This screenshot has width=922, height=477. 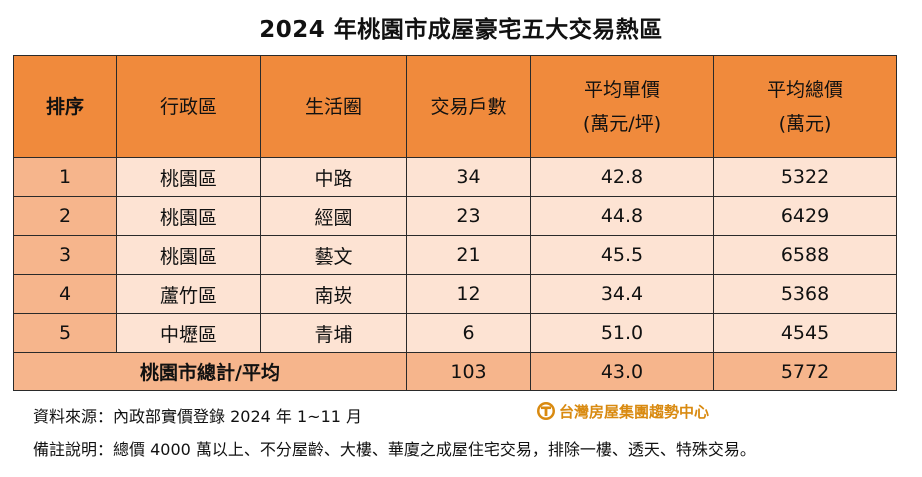 I want to click on cell-total-price: 6429, so click(x=805, y=216).